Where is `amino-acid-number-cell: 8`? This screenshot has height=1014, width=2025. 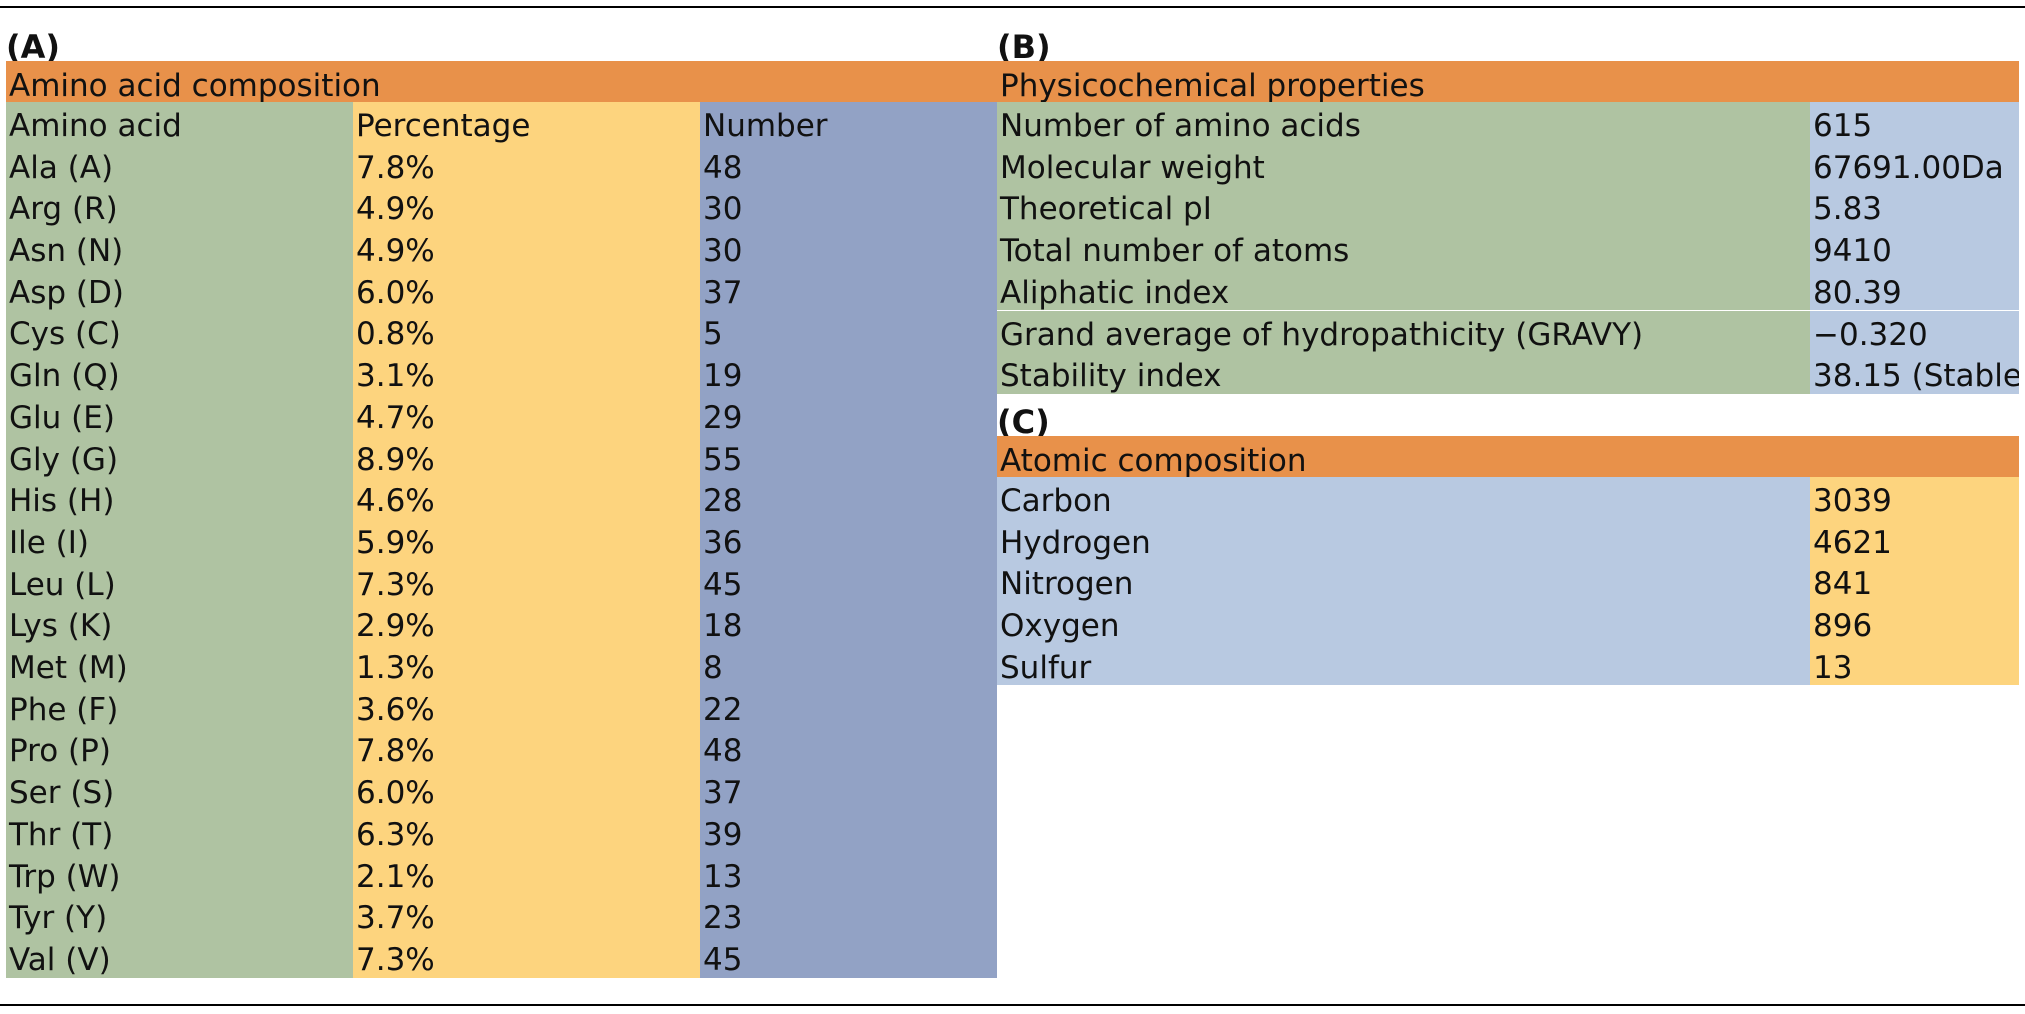
amino-acid-number-cell: 8 is located at coordinates (848, 665).